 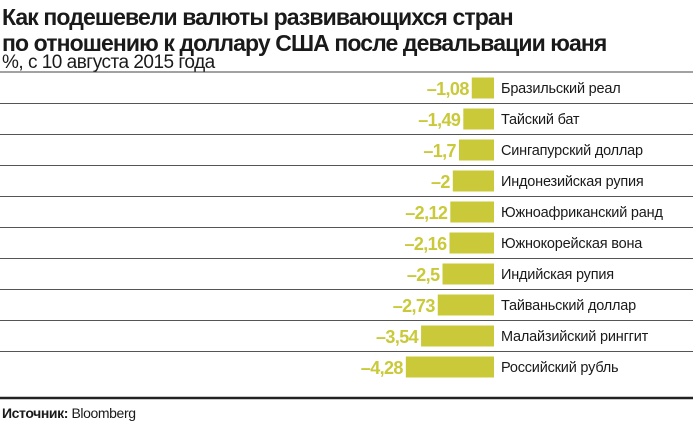 I want to click on category-label: Тайский бат, so click(x=540, y=120).